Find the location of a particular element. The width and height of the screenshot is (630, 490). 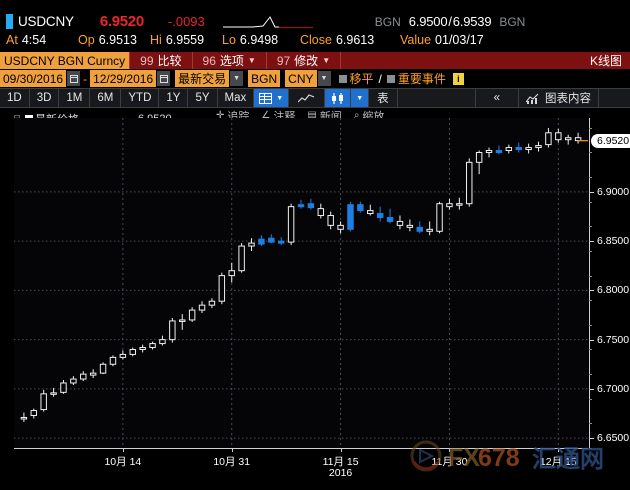

command-item-修改: 97 修改 ▼ is located at coordinates (302, 60).